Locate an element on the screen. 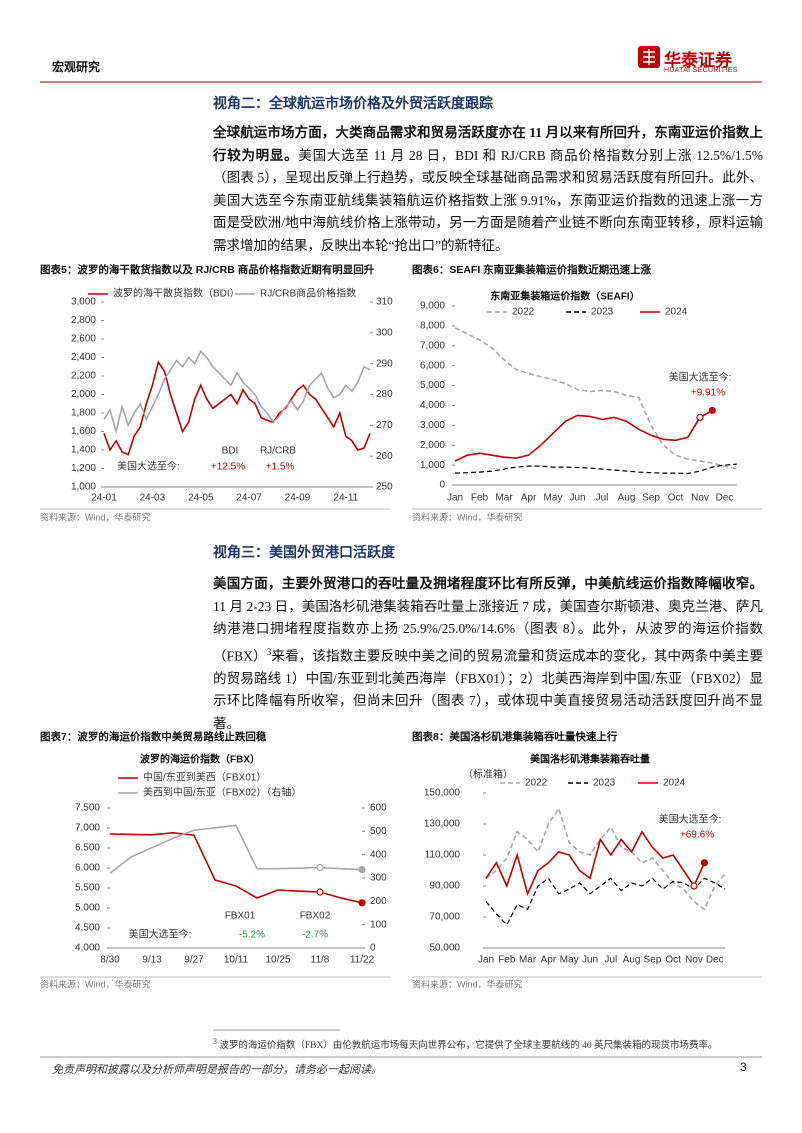  y-tick-label: 270 is located at coordinates (384, 425).